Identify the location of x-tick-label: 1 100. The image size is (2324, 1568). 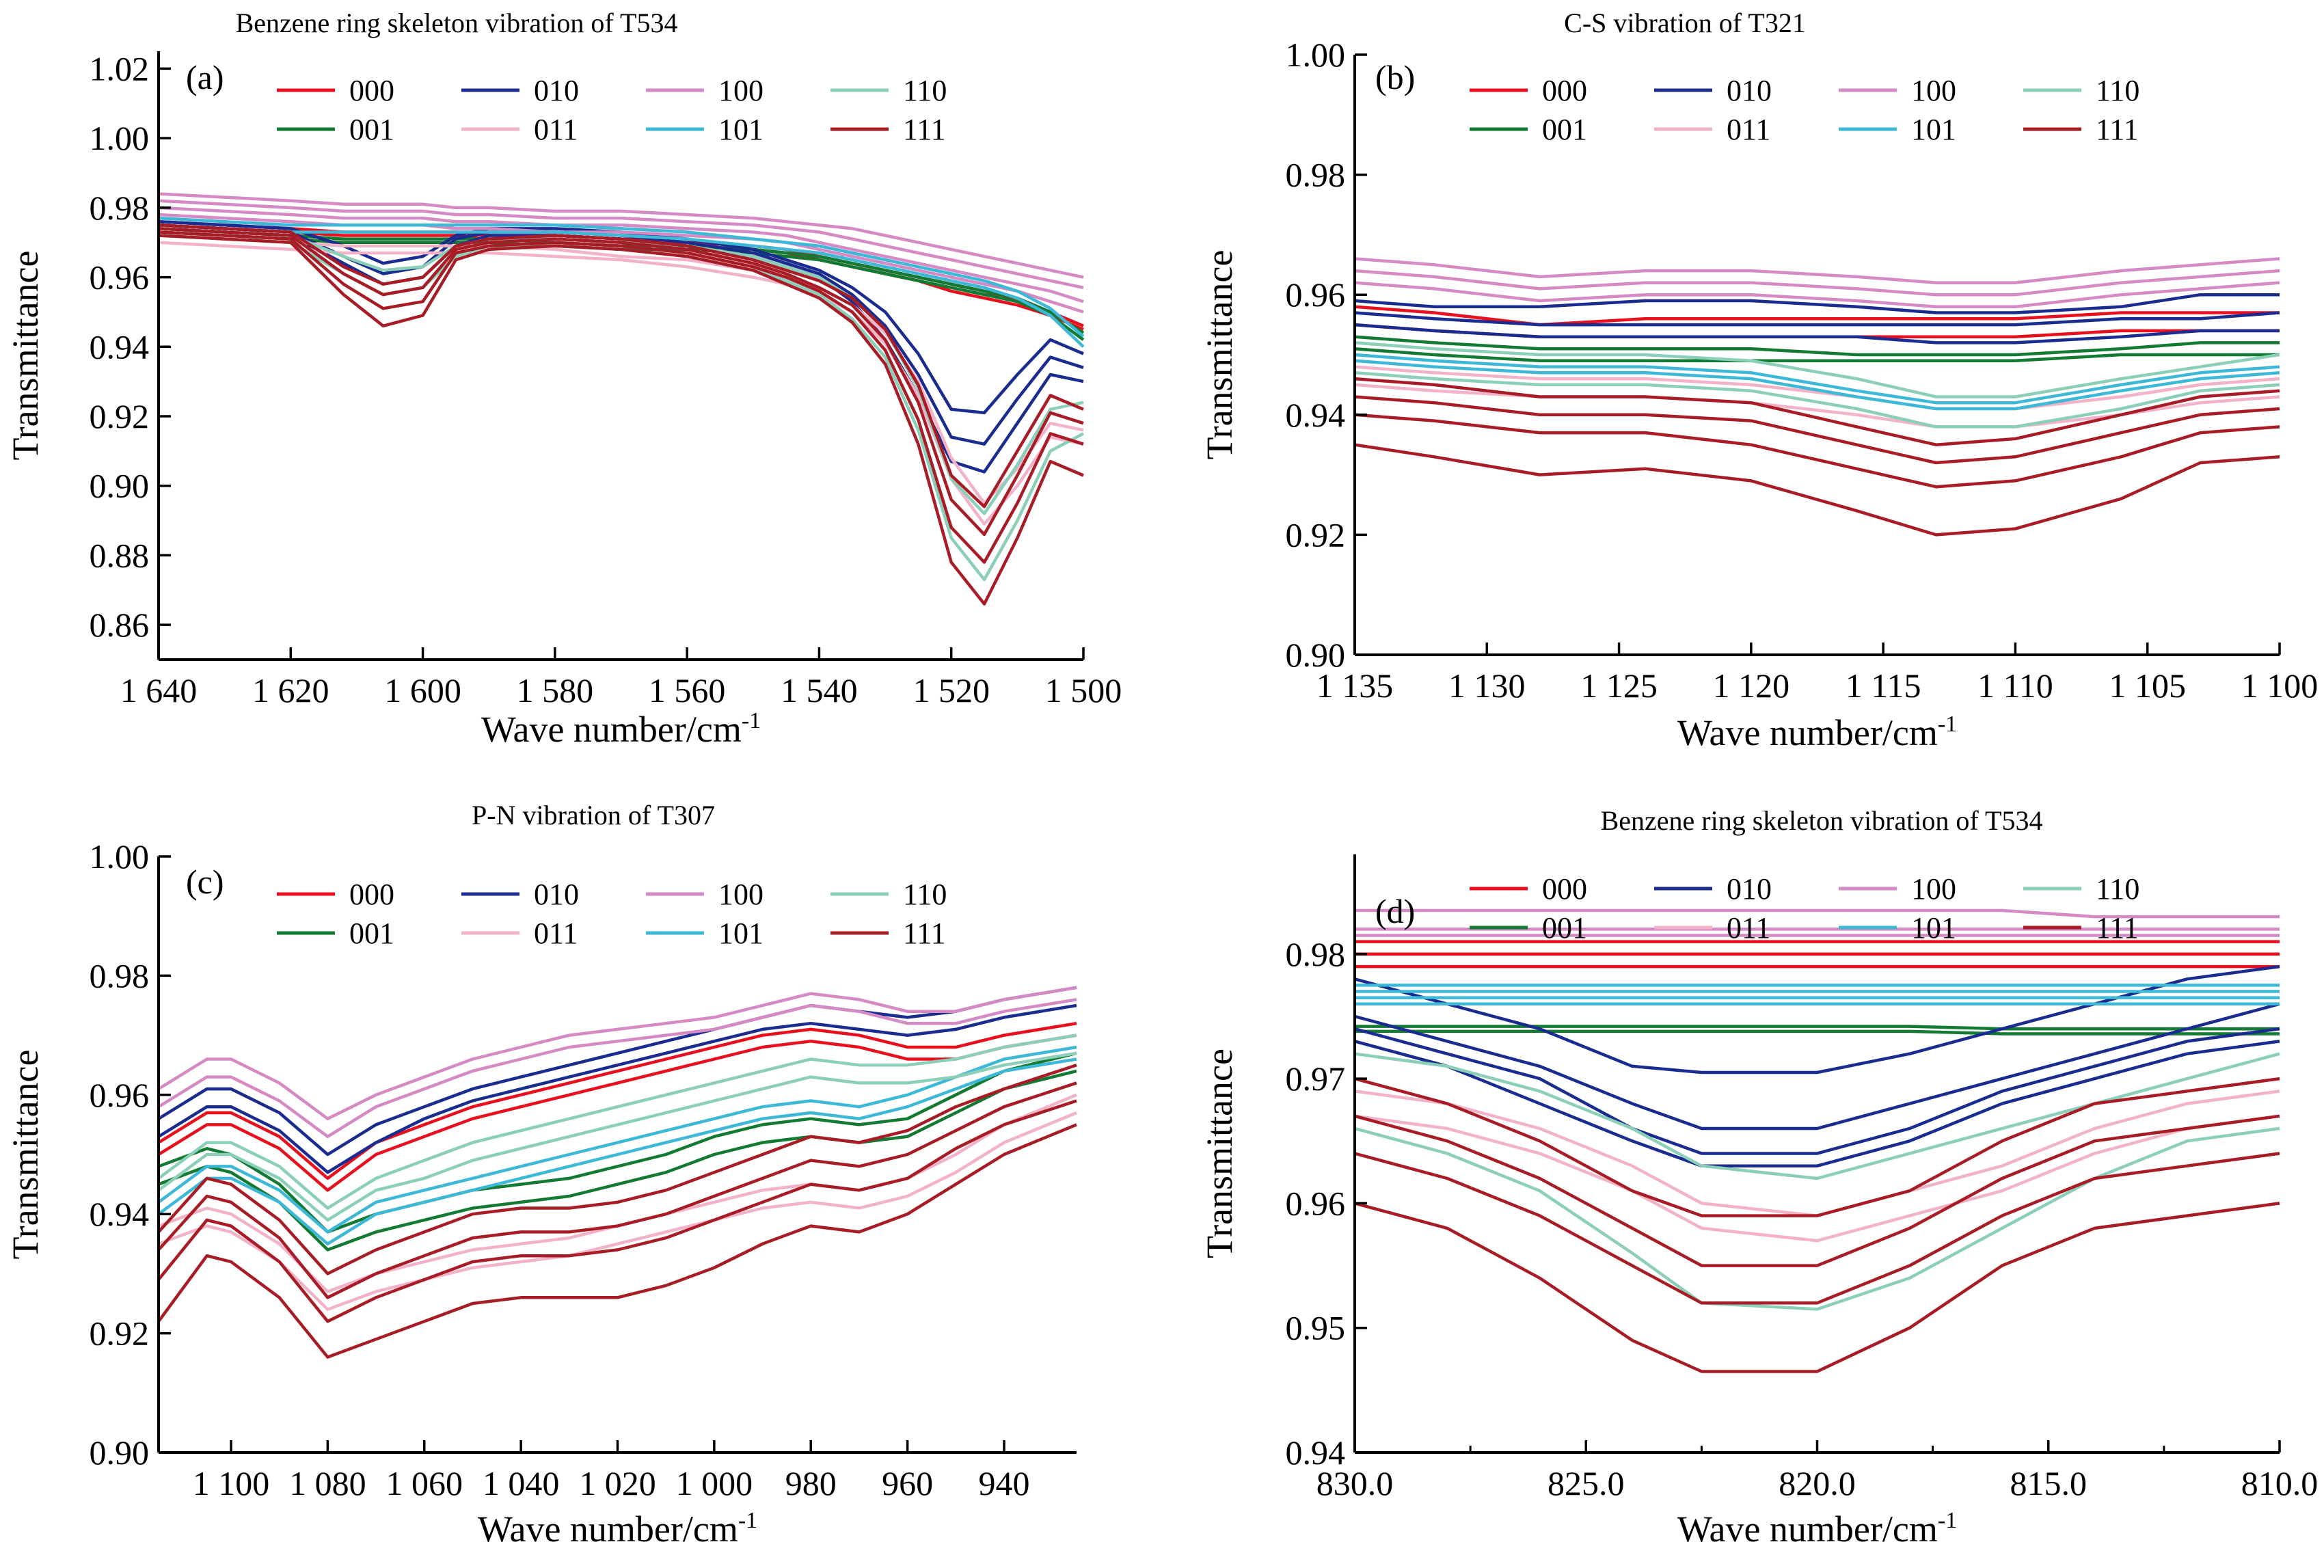
(231, 1483).